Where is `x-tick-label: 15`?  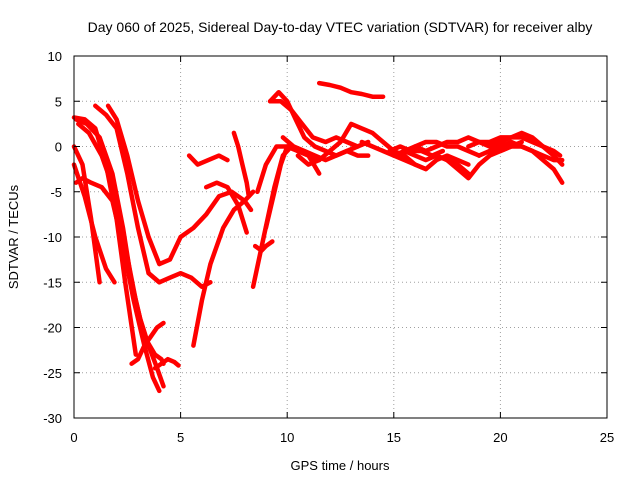 x-tick-label: 15 is located at coordinates (394, 437).